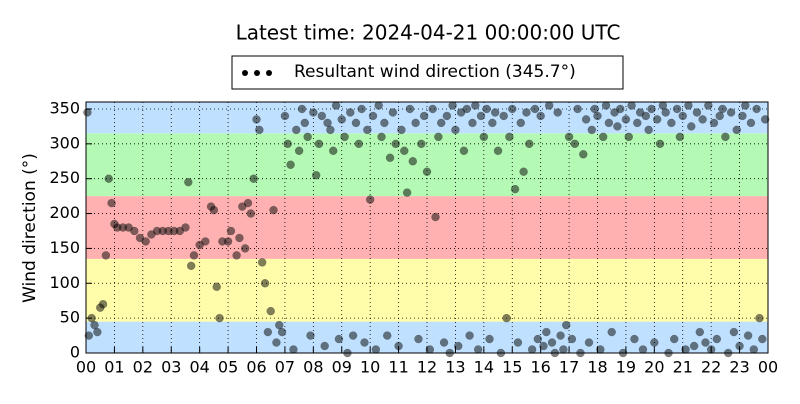 This screenshot has height=404, width=800. I want to click on x-tick-label: 17, so click(569, 367).